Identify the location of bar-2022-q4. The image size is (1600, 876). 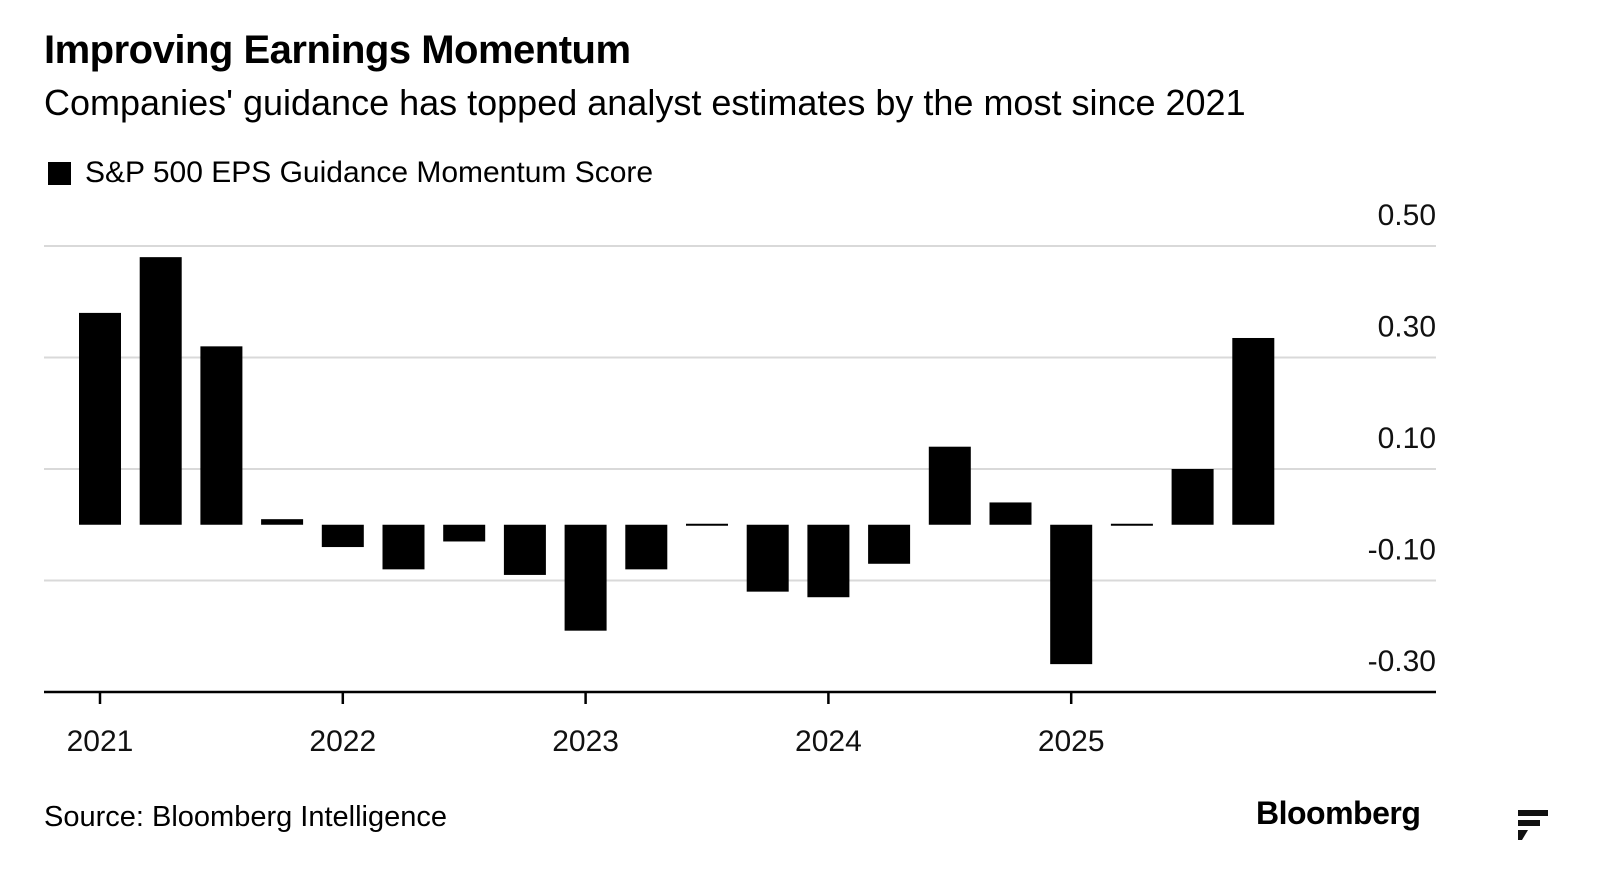
(524, 549).